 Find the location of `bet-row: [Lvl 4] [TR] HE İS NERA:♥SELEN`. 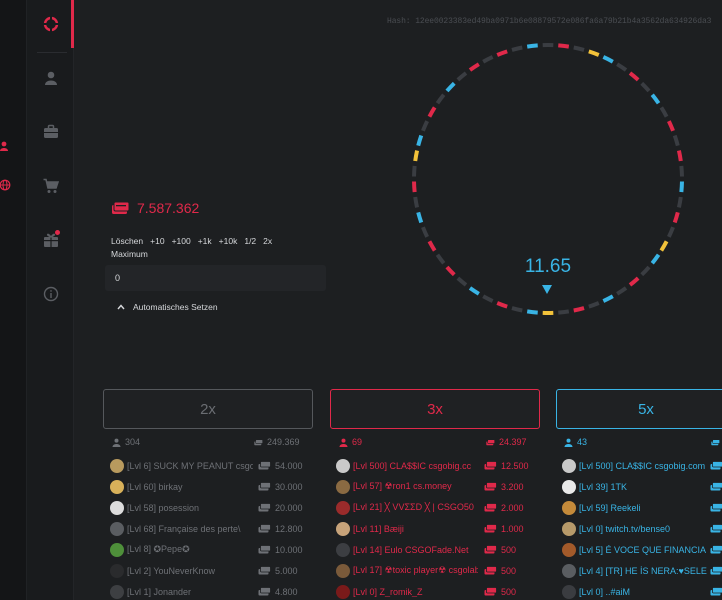

bet-row: [Lvl 4] [TR] HE İS NERA:♥SELEN is located at coordinates (642, 570).